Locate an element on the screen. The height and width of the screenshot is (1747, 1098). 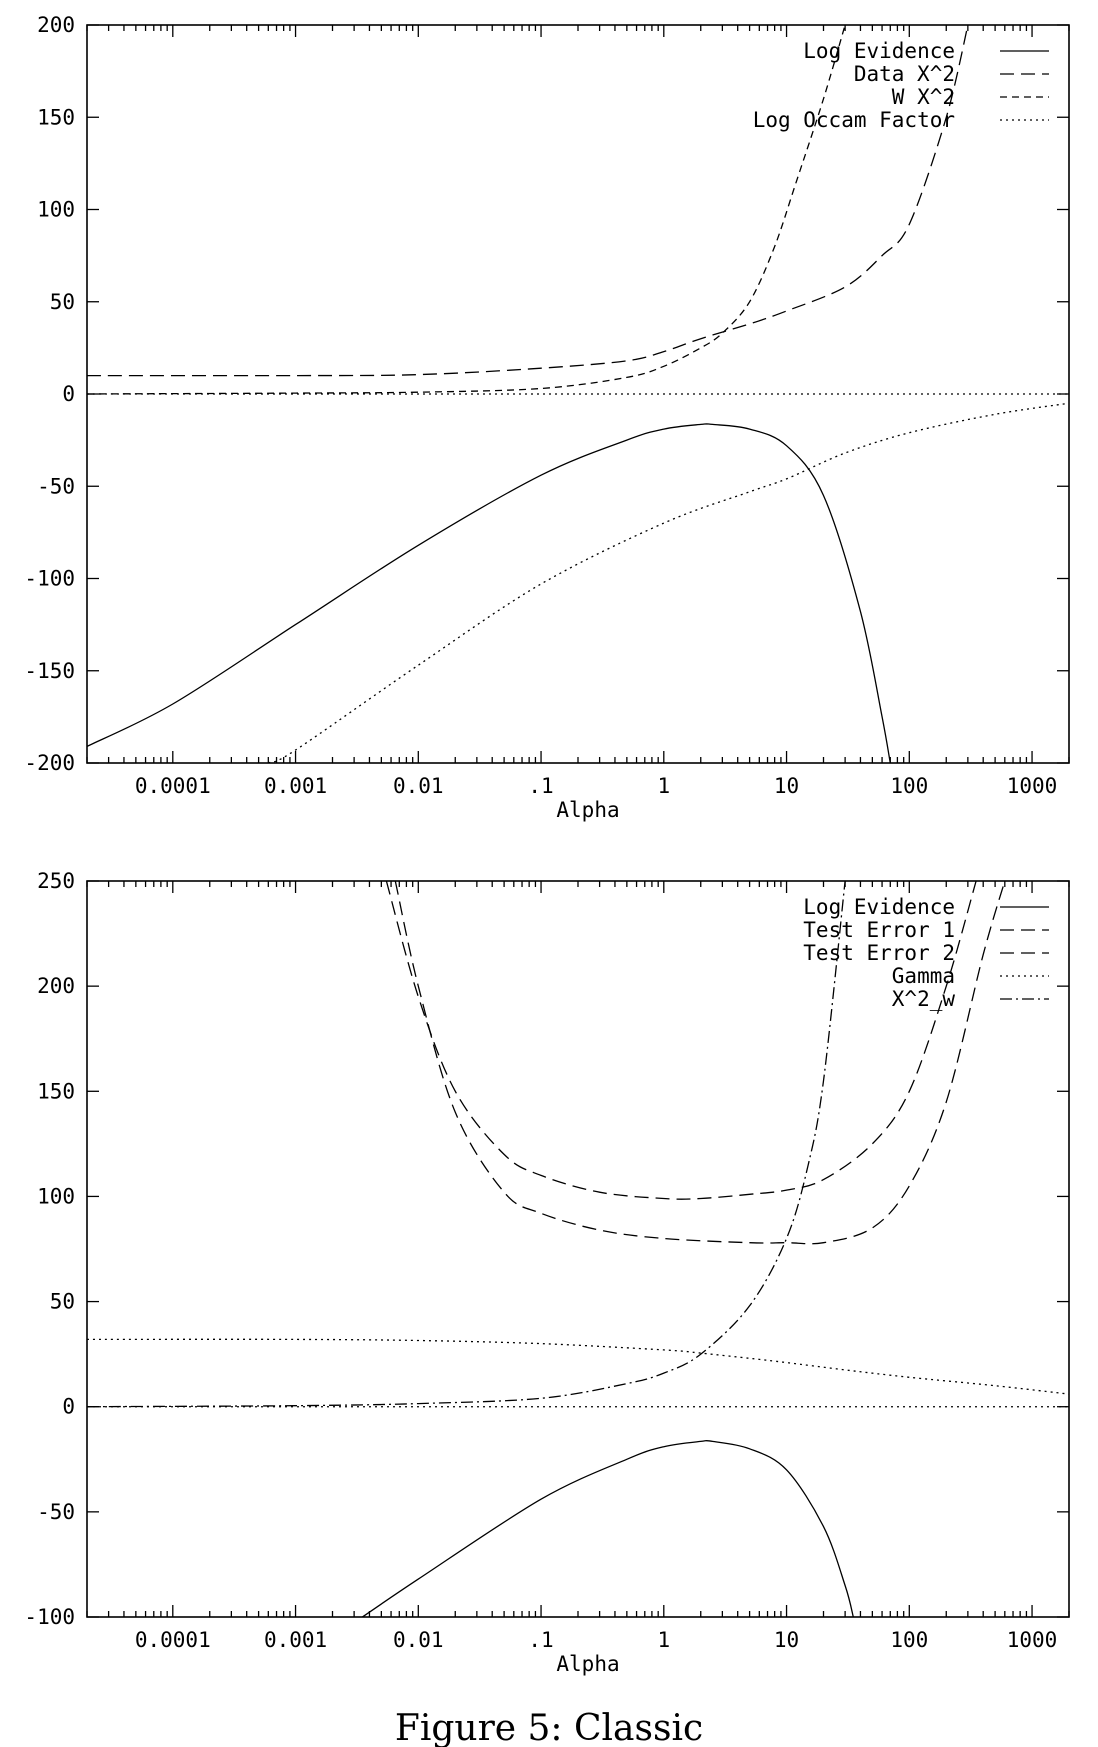
chart-0-y-tick-label-3: 50 is located at coordinates (62, 302).